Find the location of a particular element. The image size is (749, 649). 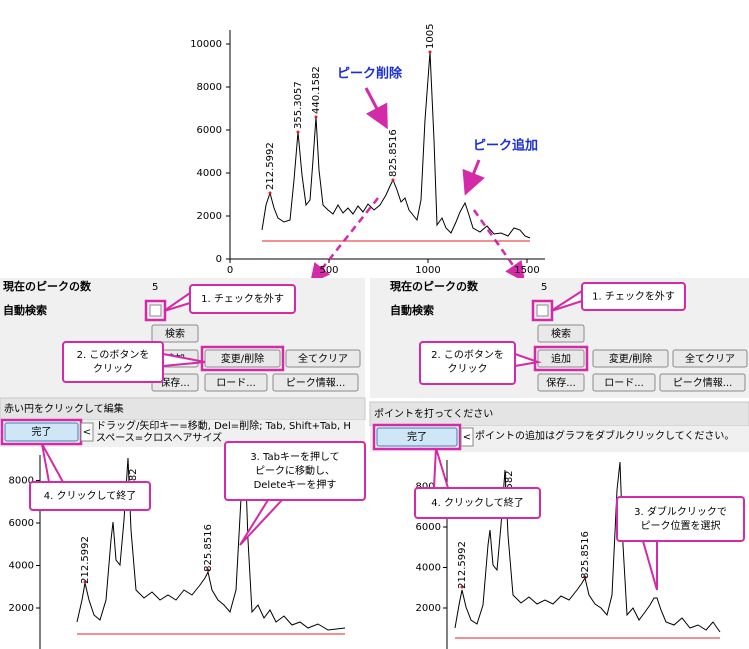

callout-text: 3. Tabキーを押してピークに移動し、 Deleteキーを押す is located at coordinates (294, 470).